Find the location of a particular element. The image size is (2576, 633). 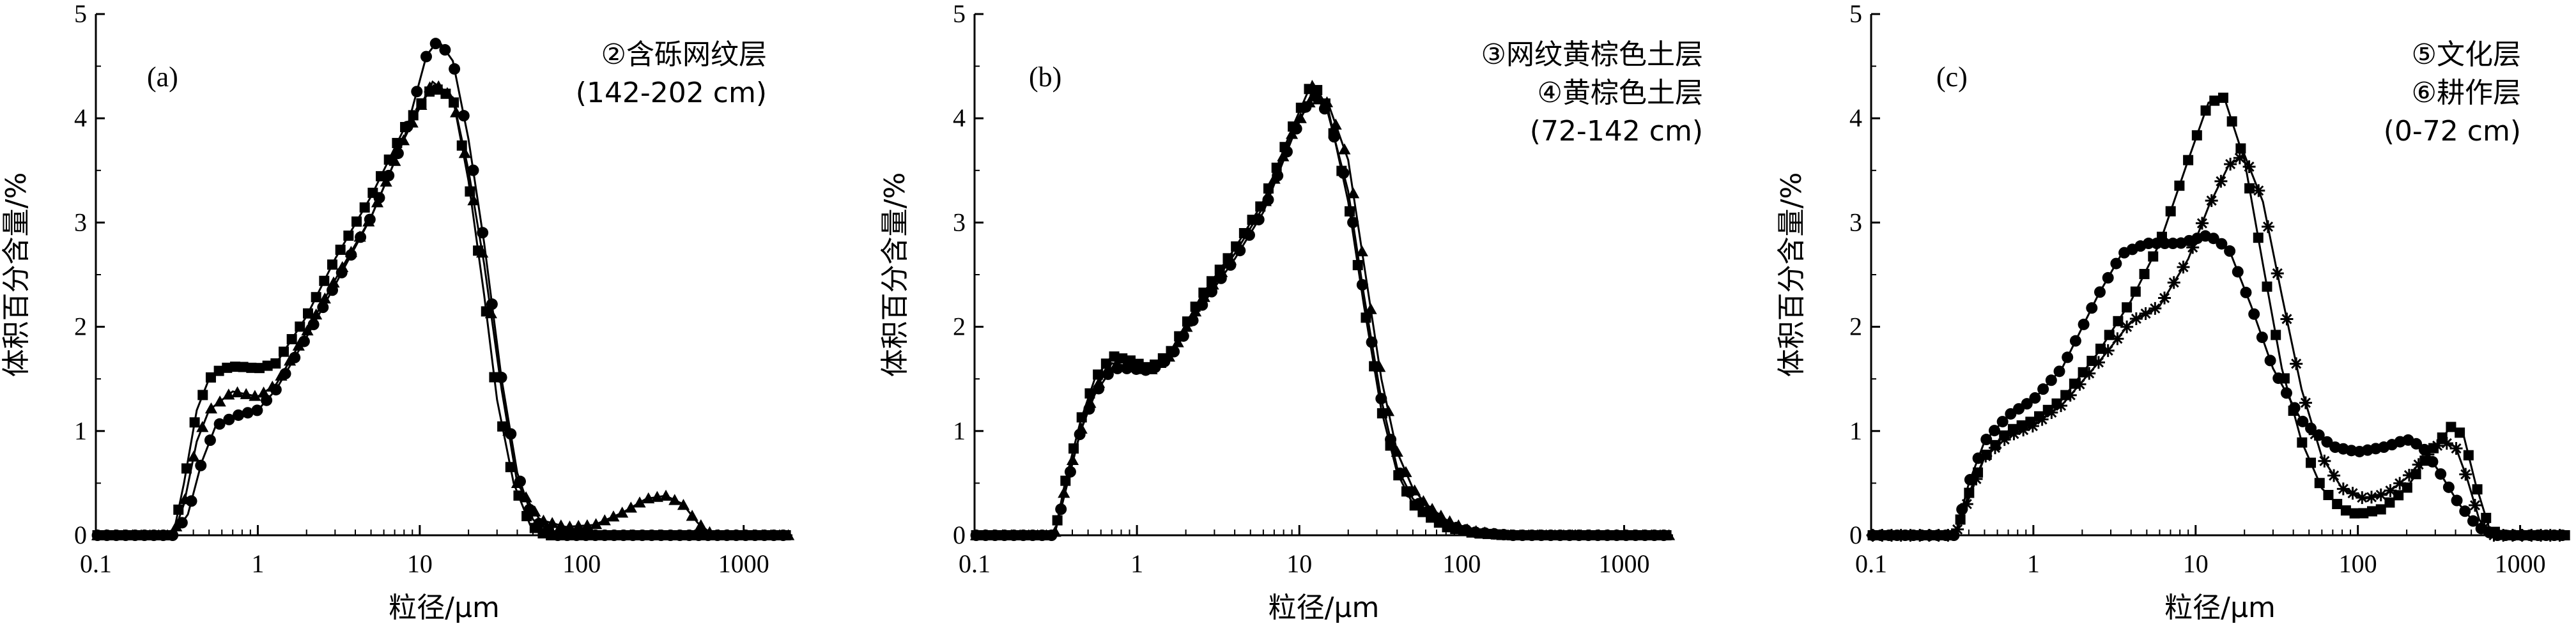

x-axis-title: 粒径/μm is located at coordinates (2220, 607).